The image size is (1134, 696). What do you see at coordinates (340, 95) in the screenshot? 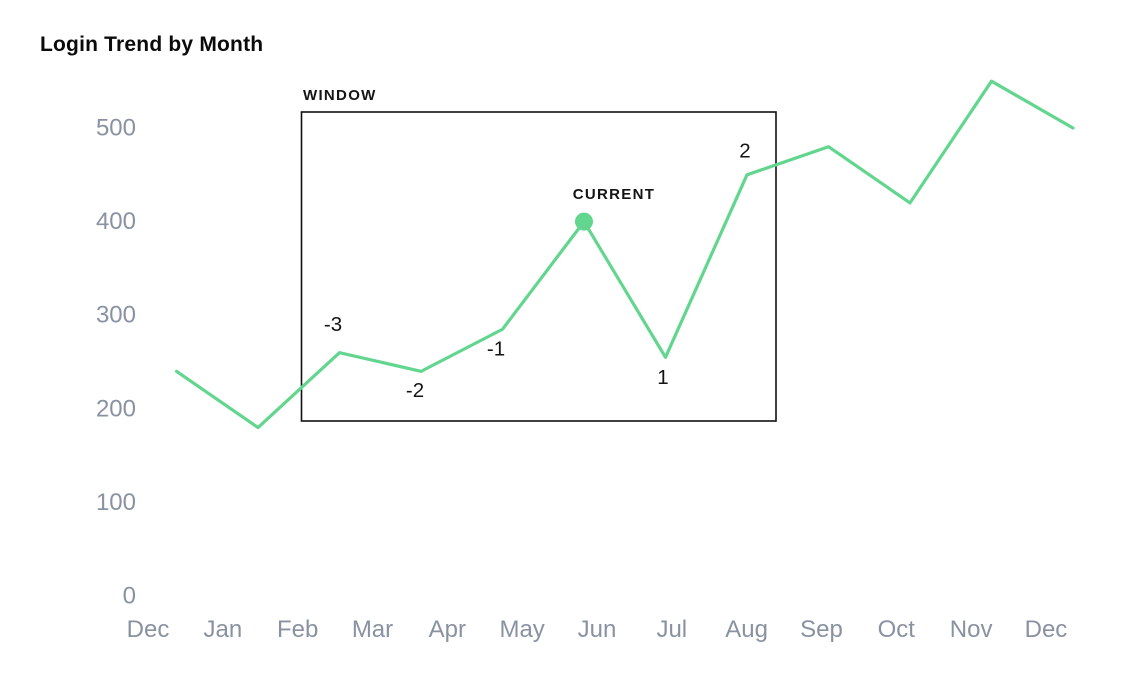
I see `window-label: WINDOW` at bounding box center [340, 95].